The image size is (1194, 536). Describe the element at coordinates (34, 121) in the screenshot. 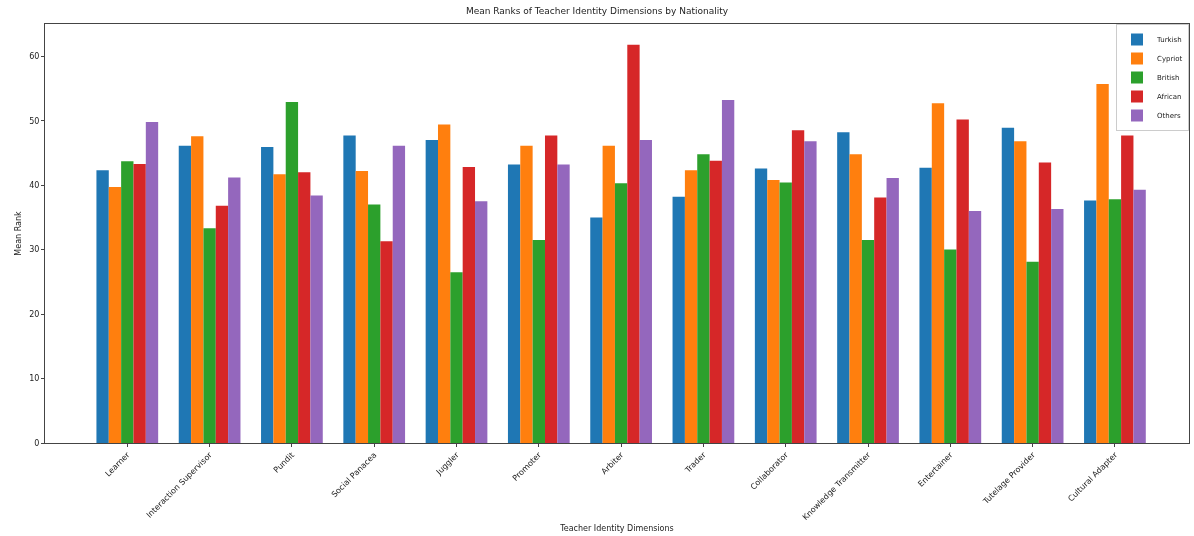

I see `y-tick-label: 50` at that location.